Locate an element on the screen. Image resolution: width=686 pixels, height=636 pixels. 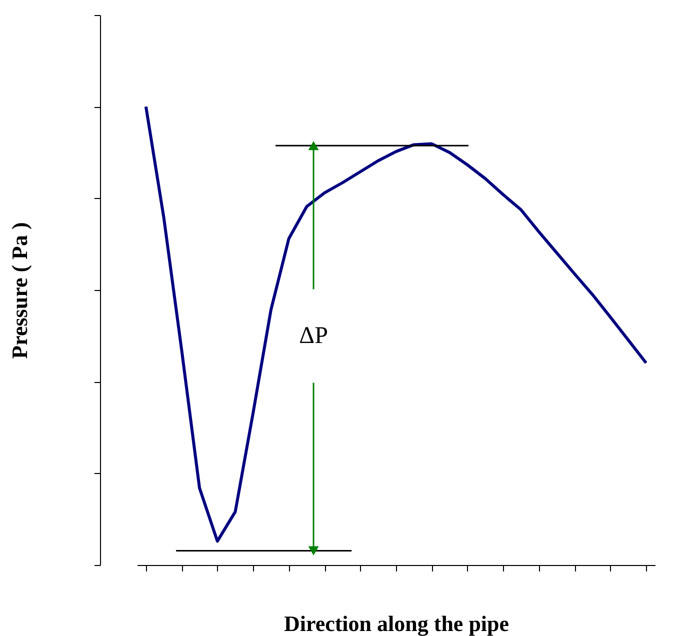
y-axis-title: Pressure ( Pa ) is located at coordinates (19, 290).